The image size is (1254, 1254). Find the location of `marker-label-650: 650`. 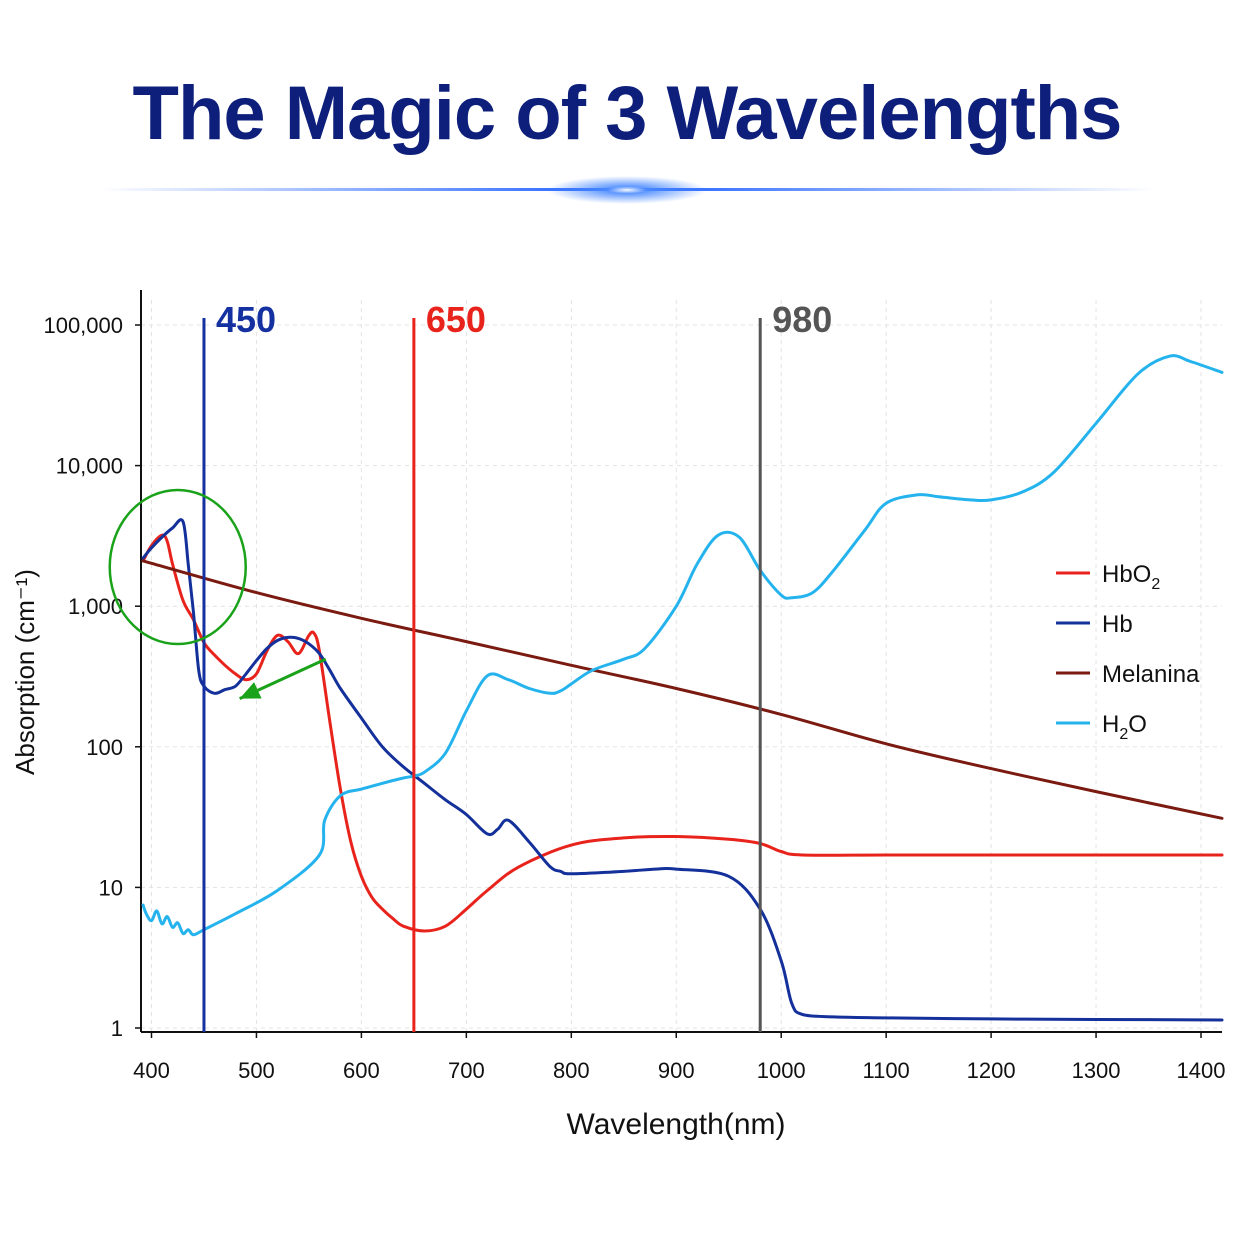

marker-label-650: 650 is located at coordinates (456, 319).